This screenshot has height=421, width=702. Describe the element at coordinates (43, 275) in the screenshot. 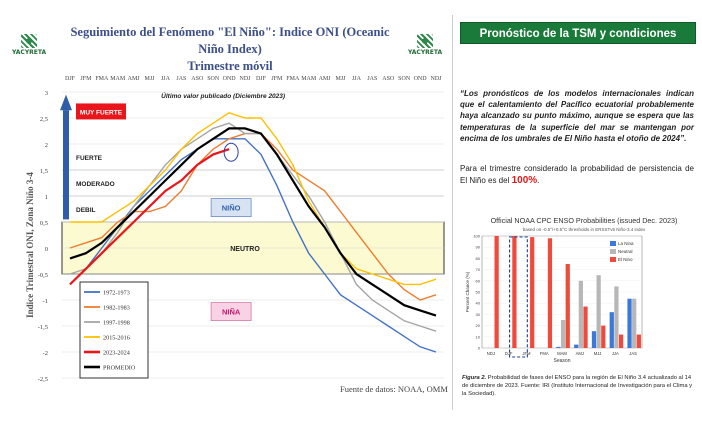

I see `ytick-label: -0,5` at that location.